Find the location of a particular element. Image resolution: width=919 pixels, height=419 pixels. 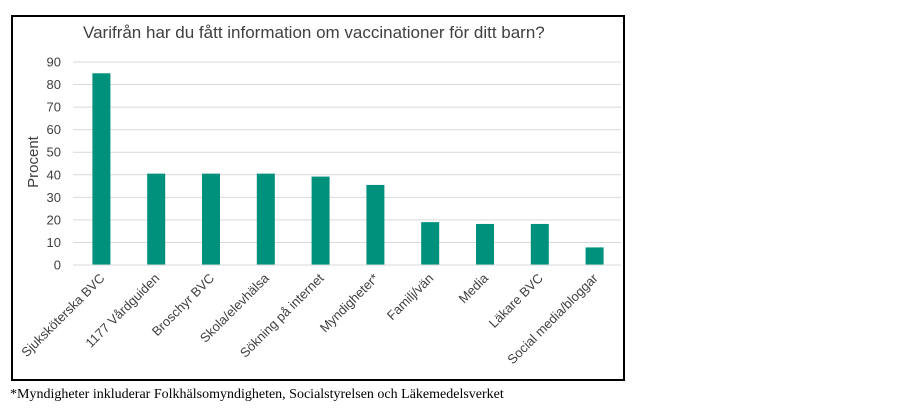

x-category-label: Myndigheter* is located at coordinates (349, 303).